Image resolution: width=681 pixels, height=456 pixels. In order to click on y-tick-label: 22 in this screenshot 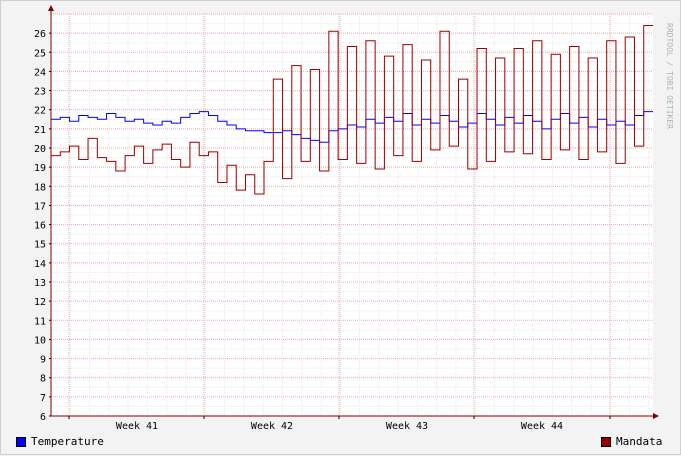, I will do `click(40, 111)`.